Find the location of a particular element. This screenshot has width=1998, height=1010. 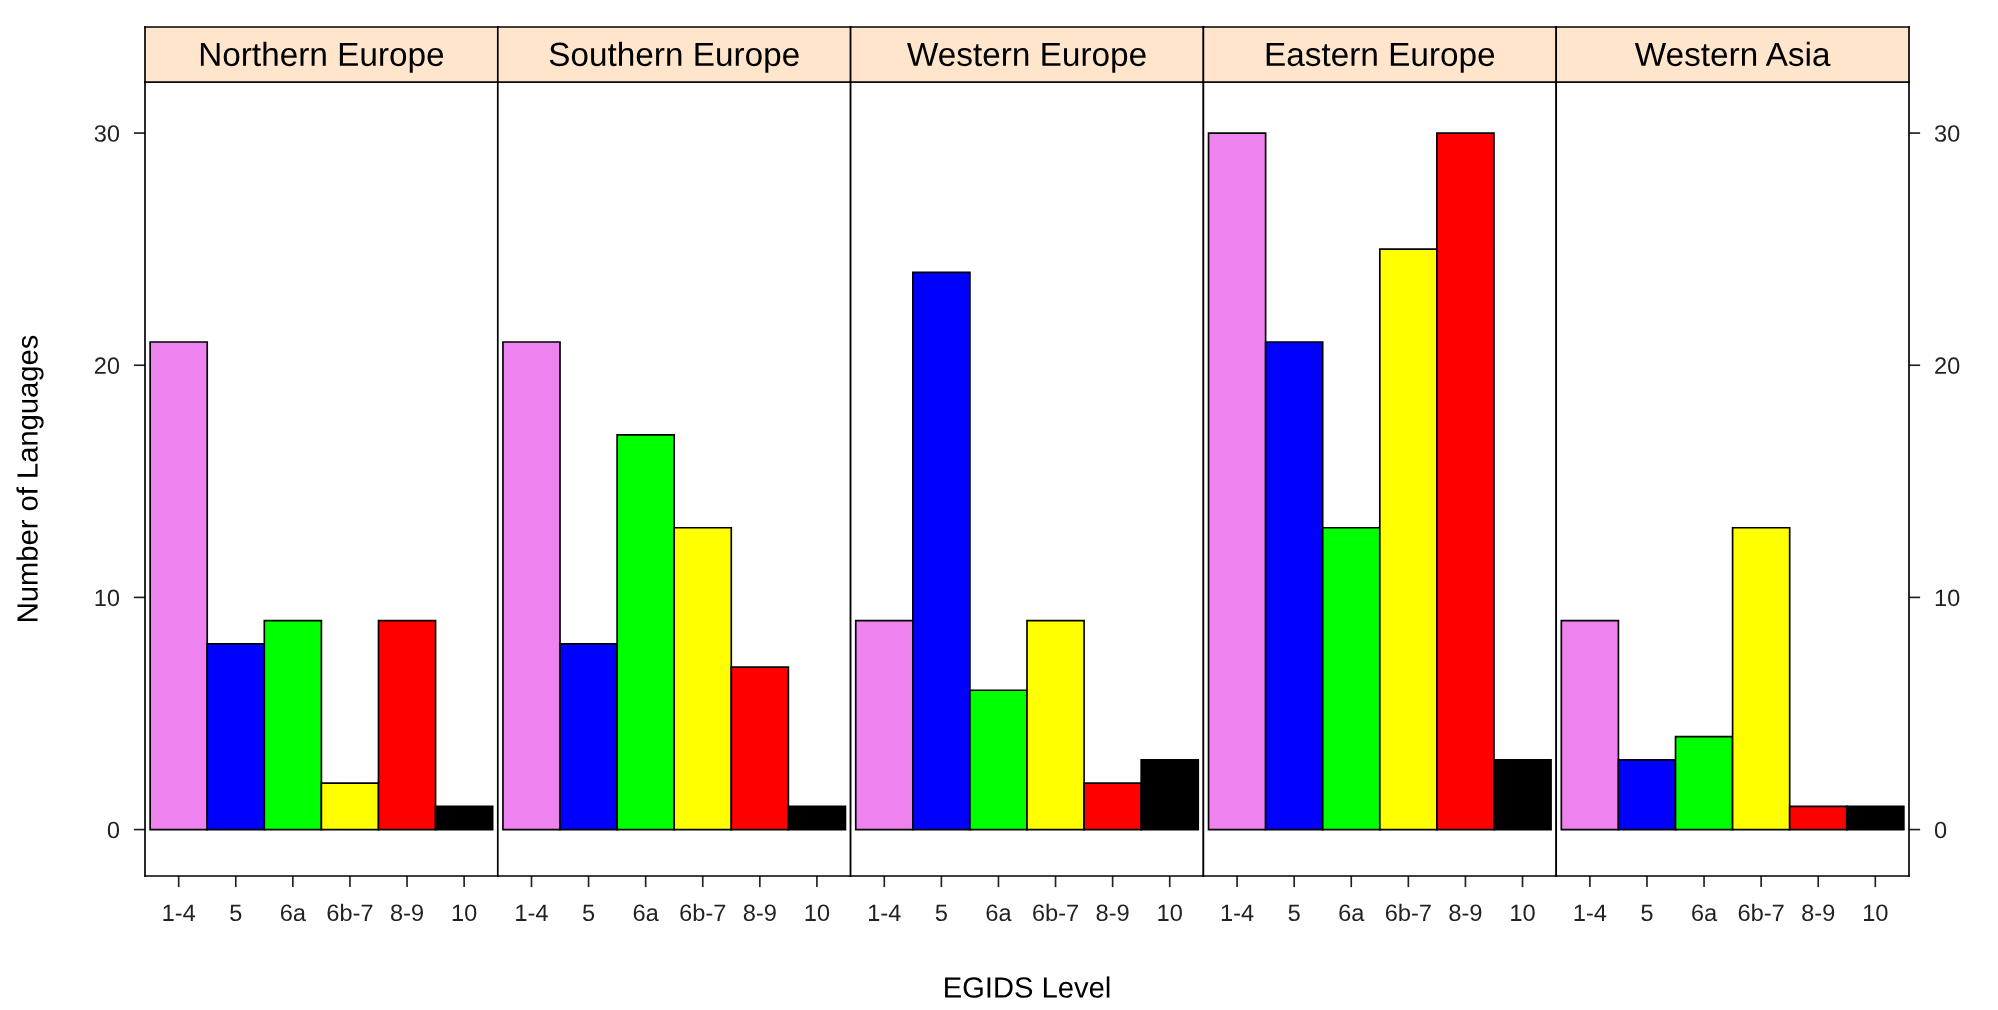

chart-title: Southern Europe is located at coordinates (674, 57).